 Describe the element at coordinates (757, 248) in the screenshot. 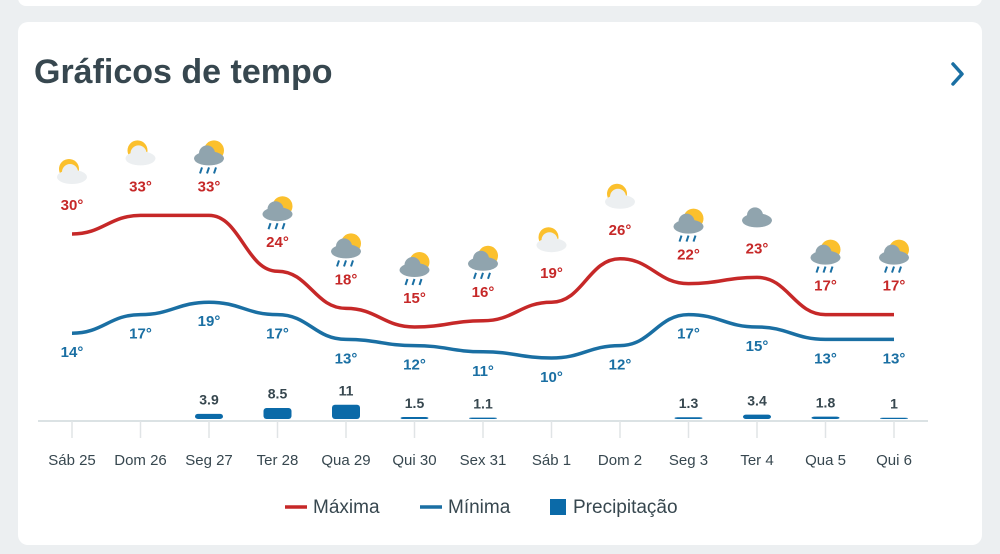

I see `temp-label: 23°` at that location.